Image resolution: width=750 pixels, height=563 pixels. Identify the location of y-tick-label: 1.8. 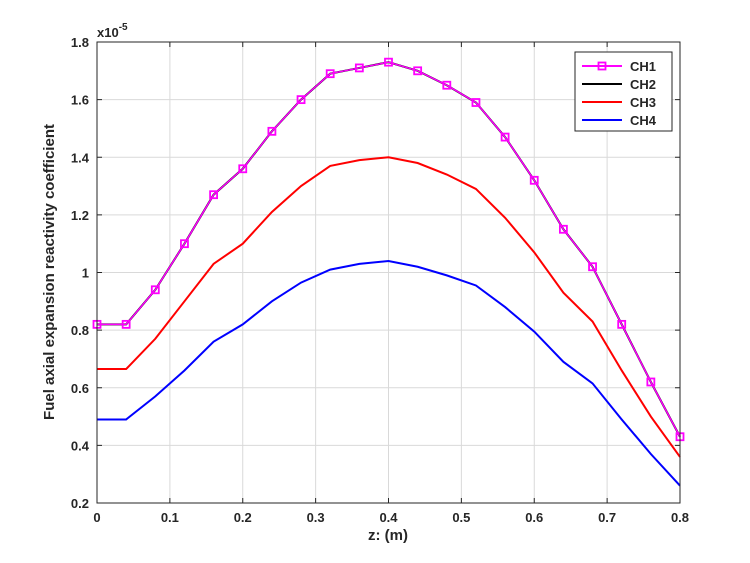
(80, 42).